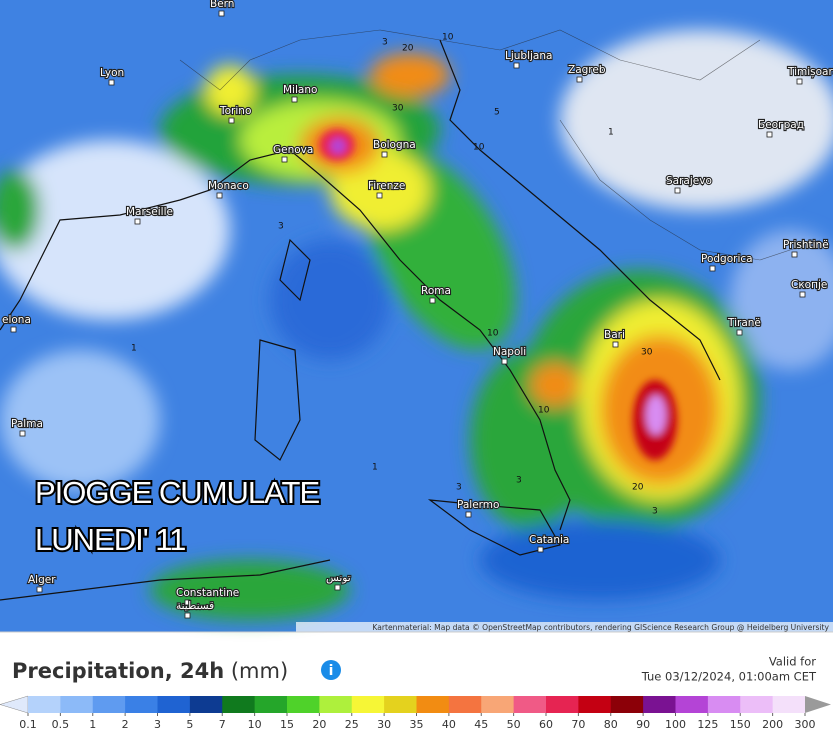  Describe the element at coordinates (792, 662) in the screenshot. I see `valid-label: Valid for` at that location.